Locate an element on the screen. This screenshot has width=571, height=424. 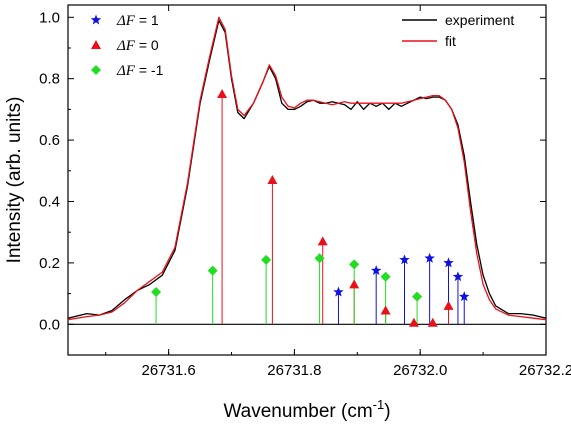
y-tick-label: 0.2 is located at coordinates (49, 263).